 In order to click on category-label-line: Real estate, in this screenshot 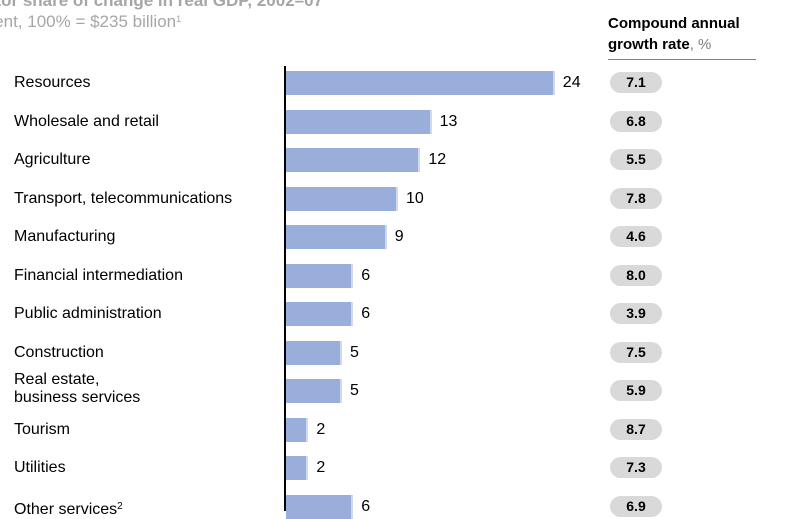, I will do `click(57, 379)`.